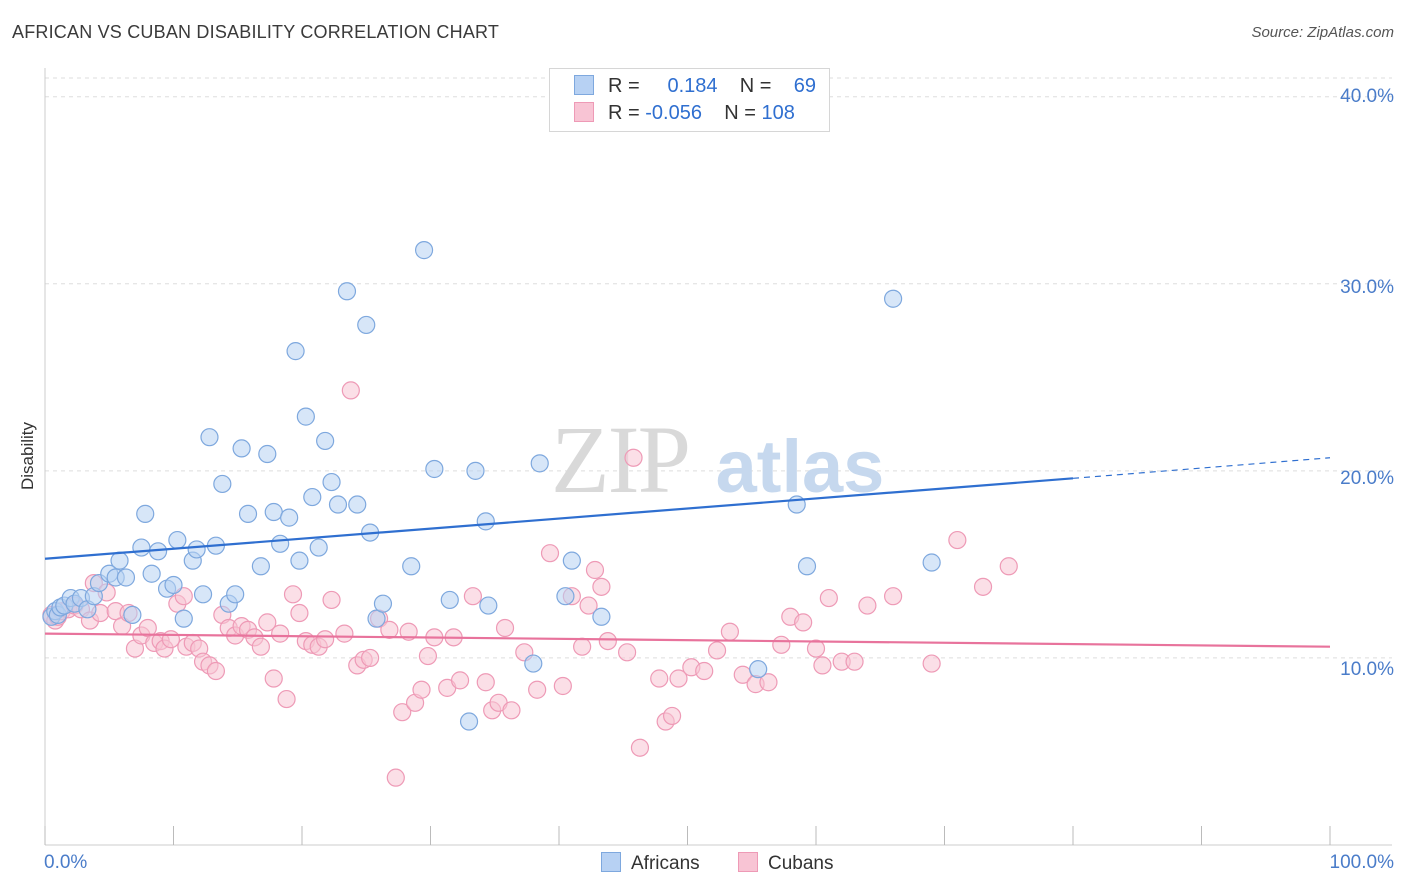 Image resolution: width=1406 pixels, height=892 pixels. Describe the element at coordinates (1367, 478) in the screenshot. I see `y-tick-label: 20.0%` at that location.